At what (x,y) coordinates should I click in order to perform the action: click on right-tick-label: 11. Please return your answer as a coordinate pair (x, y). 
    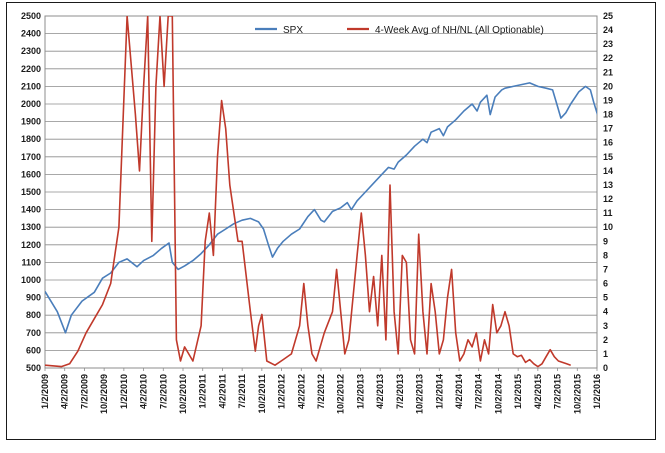
    Looking at the image, I should click on (608, 213).